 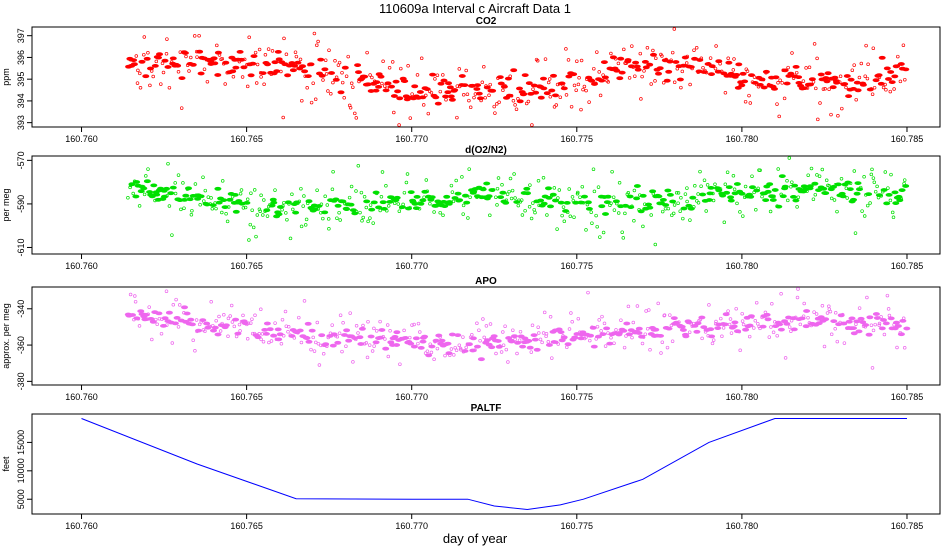 What do you see at coordinates (411, 139) in the screenshot?
I see `co2-x-tick-label: 160.770` at bounding box center [411, 139].